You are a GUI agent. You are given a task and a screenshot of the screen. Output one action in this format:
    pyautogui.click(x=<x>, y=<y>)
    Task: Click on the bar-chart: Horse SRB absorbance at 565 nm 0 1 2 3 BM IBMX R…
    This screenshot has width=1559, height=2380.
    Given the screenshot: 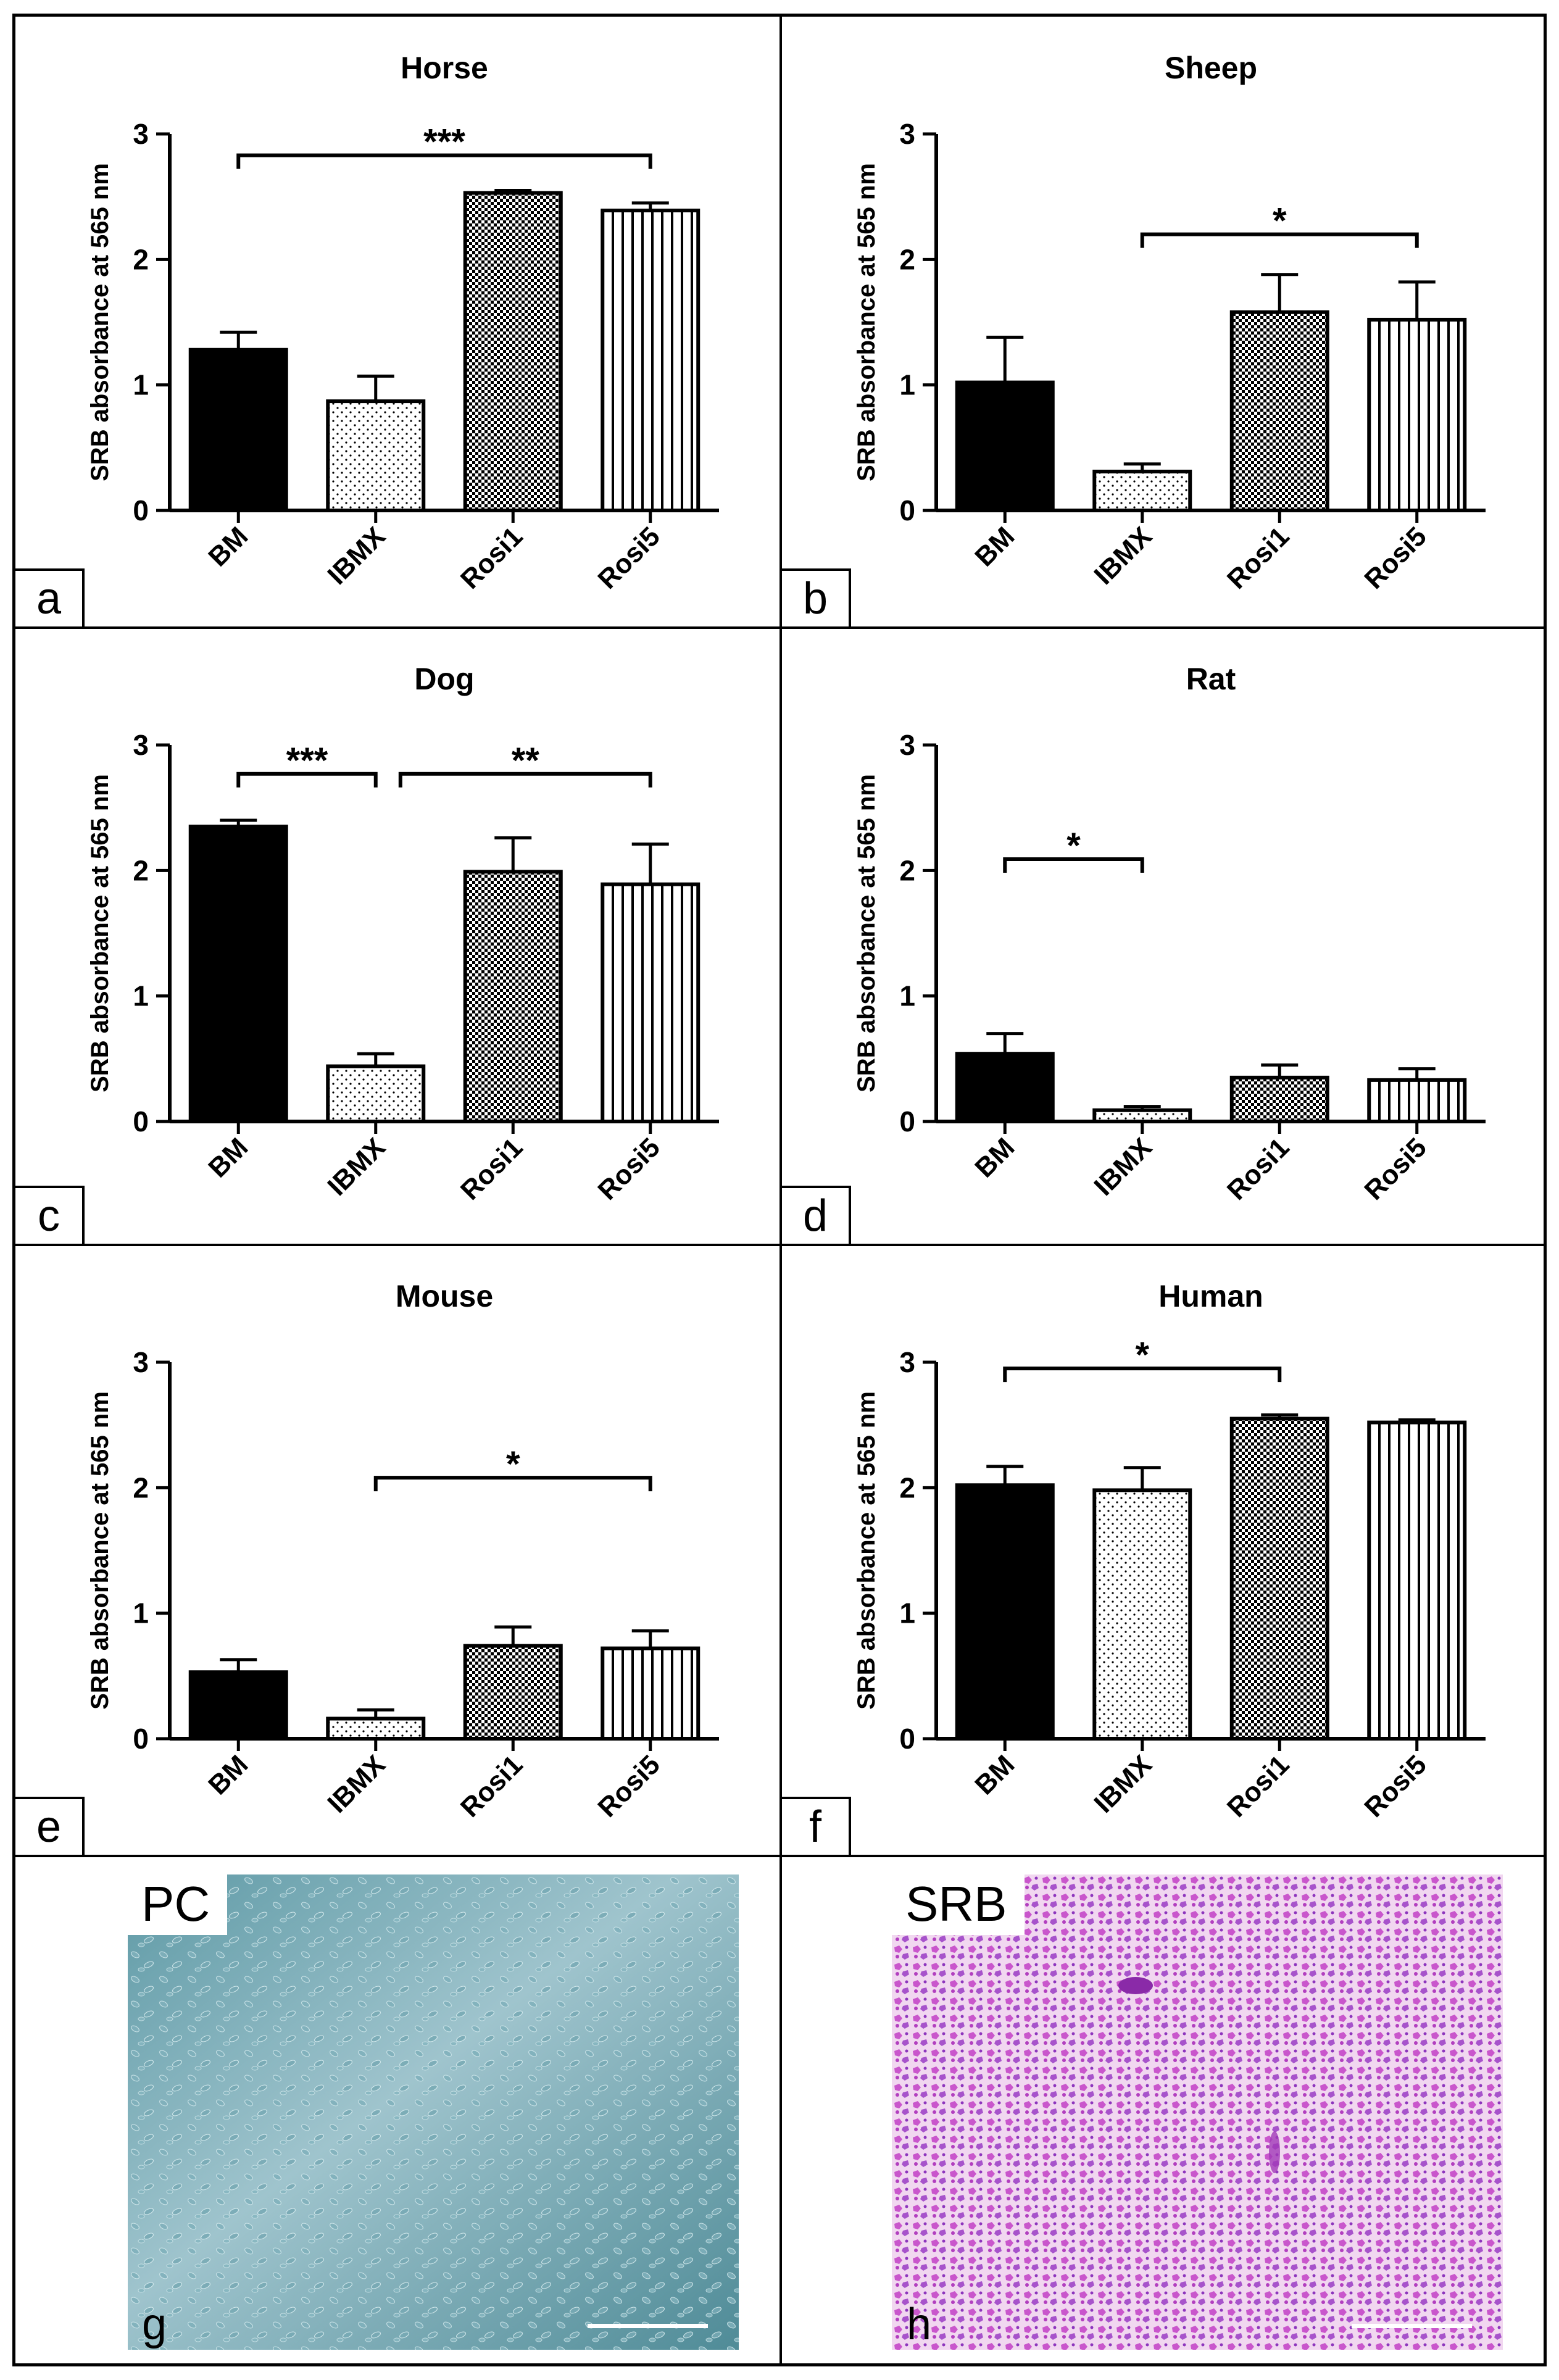 What is the action you would take?
    pyautogui.click(x=402, y=323)
    